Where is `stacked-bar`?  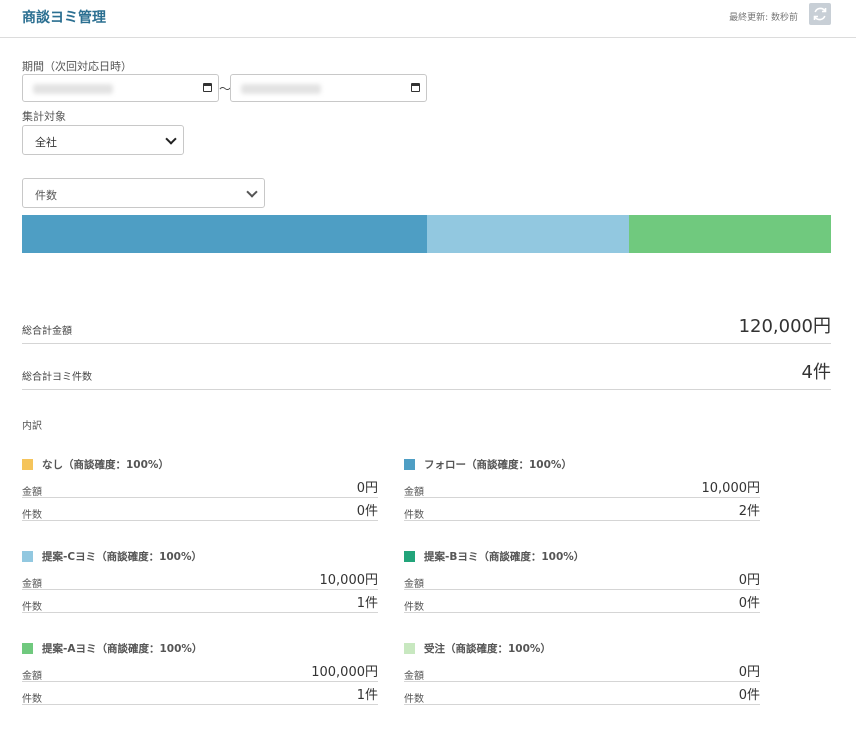
stacked-bar is located at coordinates (426, 234).